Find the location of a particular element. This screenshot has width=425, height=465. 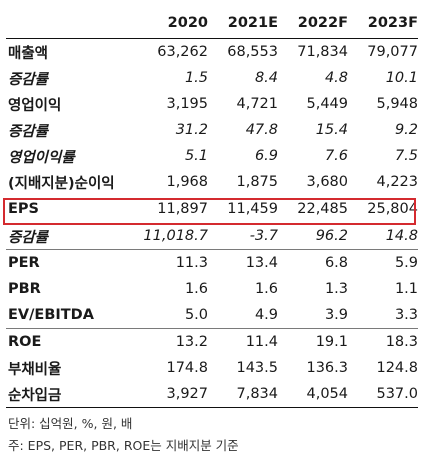

row-value: 11,459 is located at coordinates (252, 209).